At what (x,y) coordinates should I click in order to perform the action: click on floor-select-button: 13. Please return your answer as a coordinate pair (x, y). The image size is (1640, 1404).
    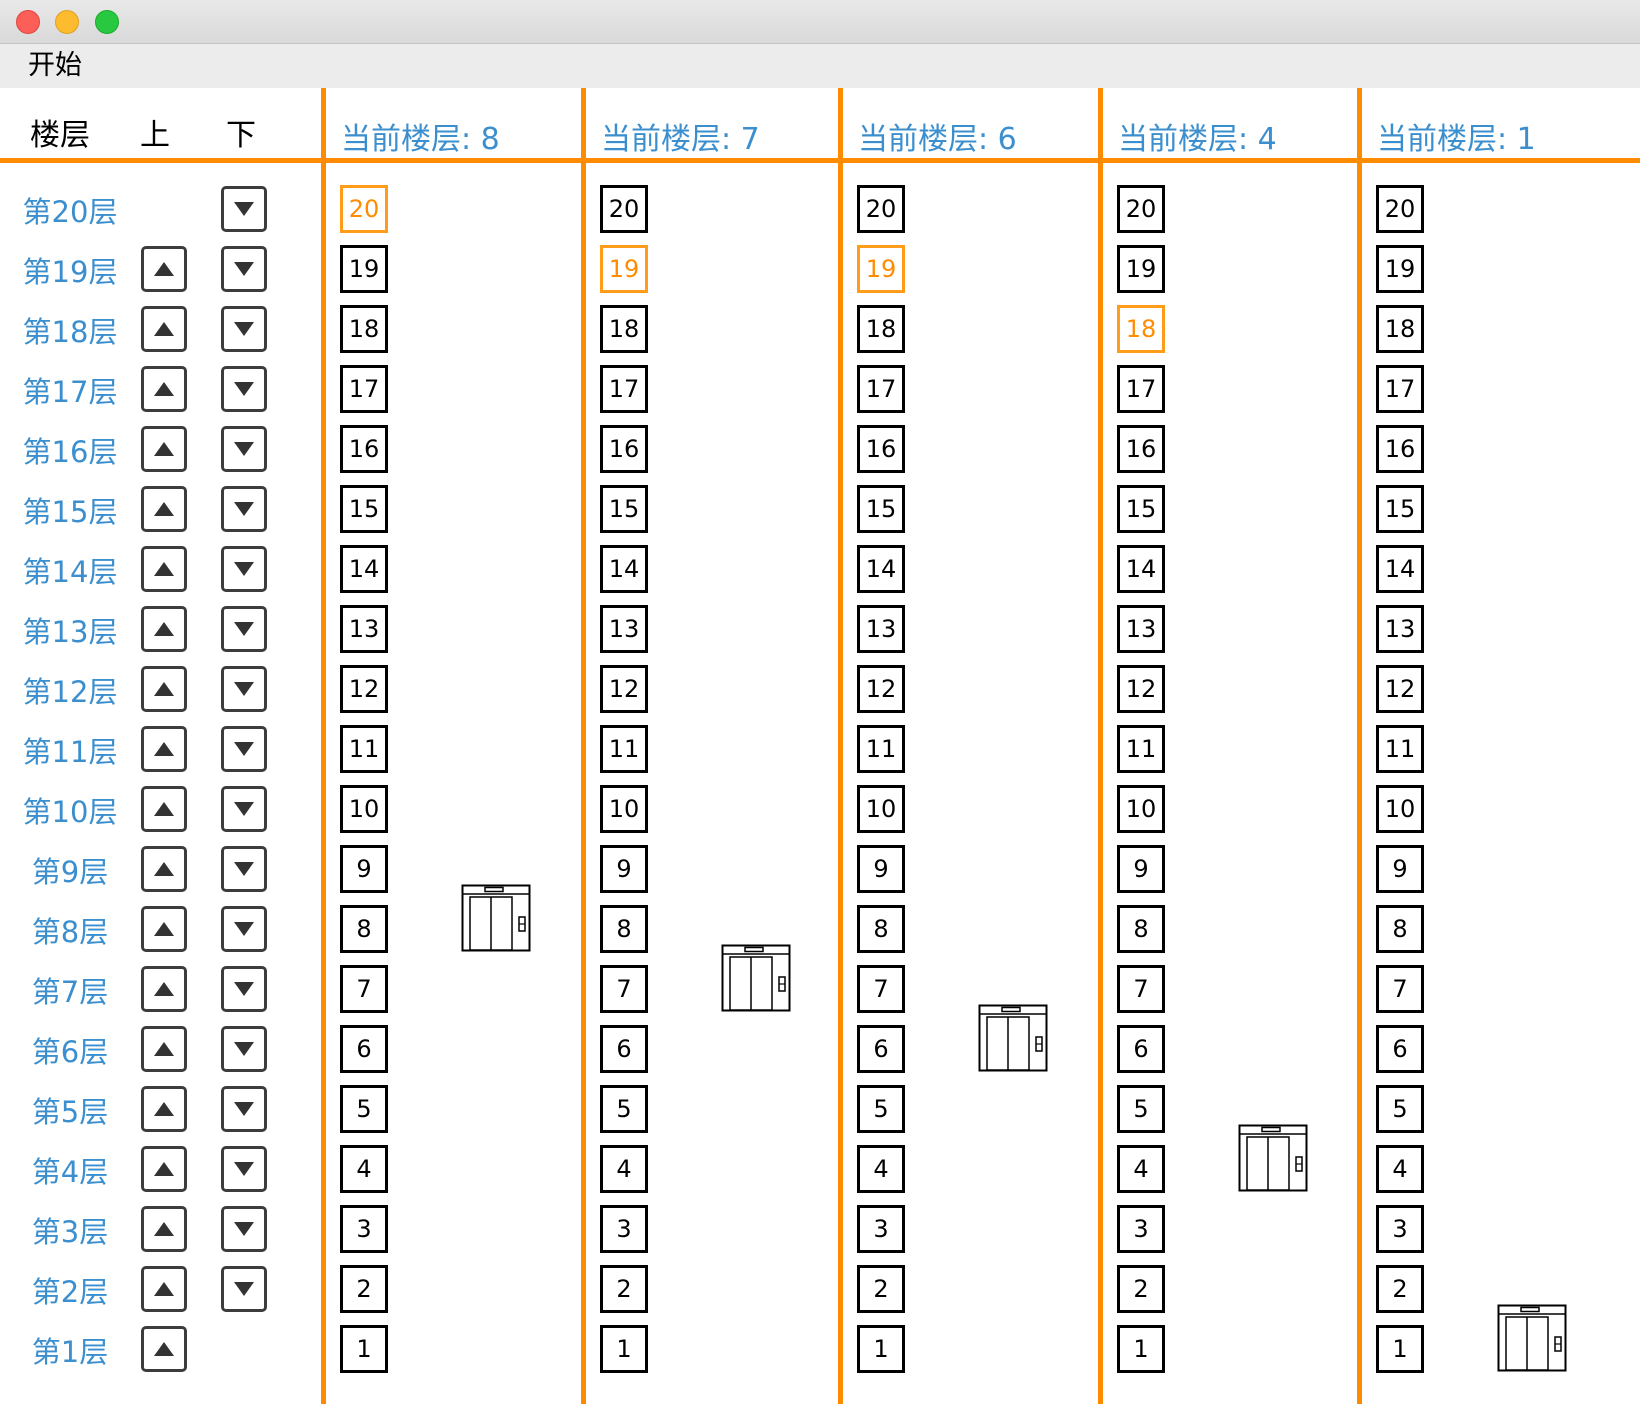
    Looking at the image, I should click on (881, 629).